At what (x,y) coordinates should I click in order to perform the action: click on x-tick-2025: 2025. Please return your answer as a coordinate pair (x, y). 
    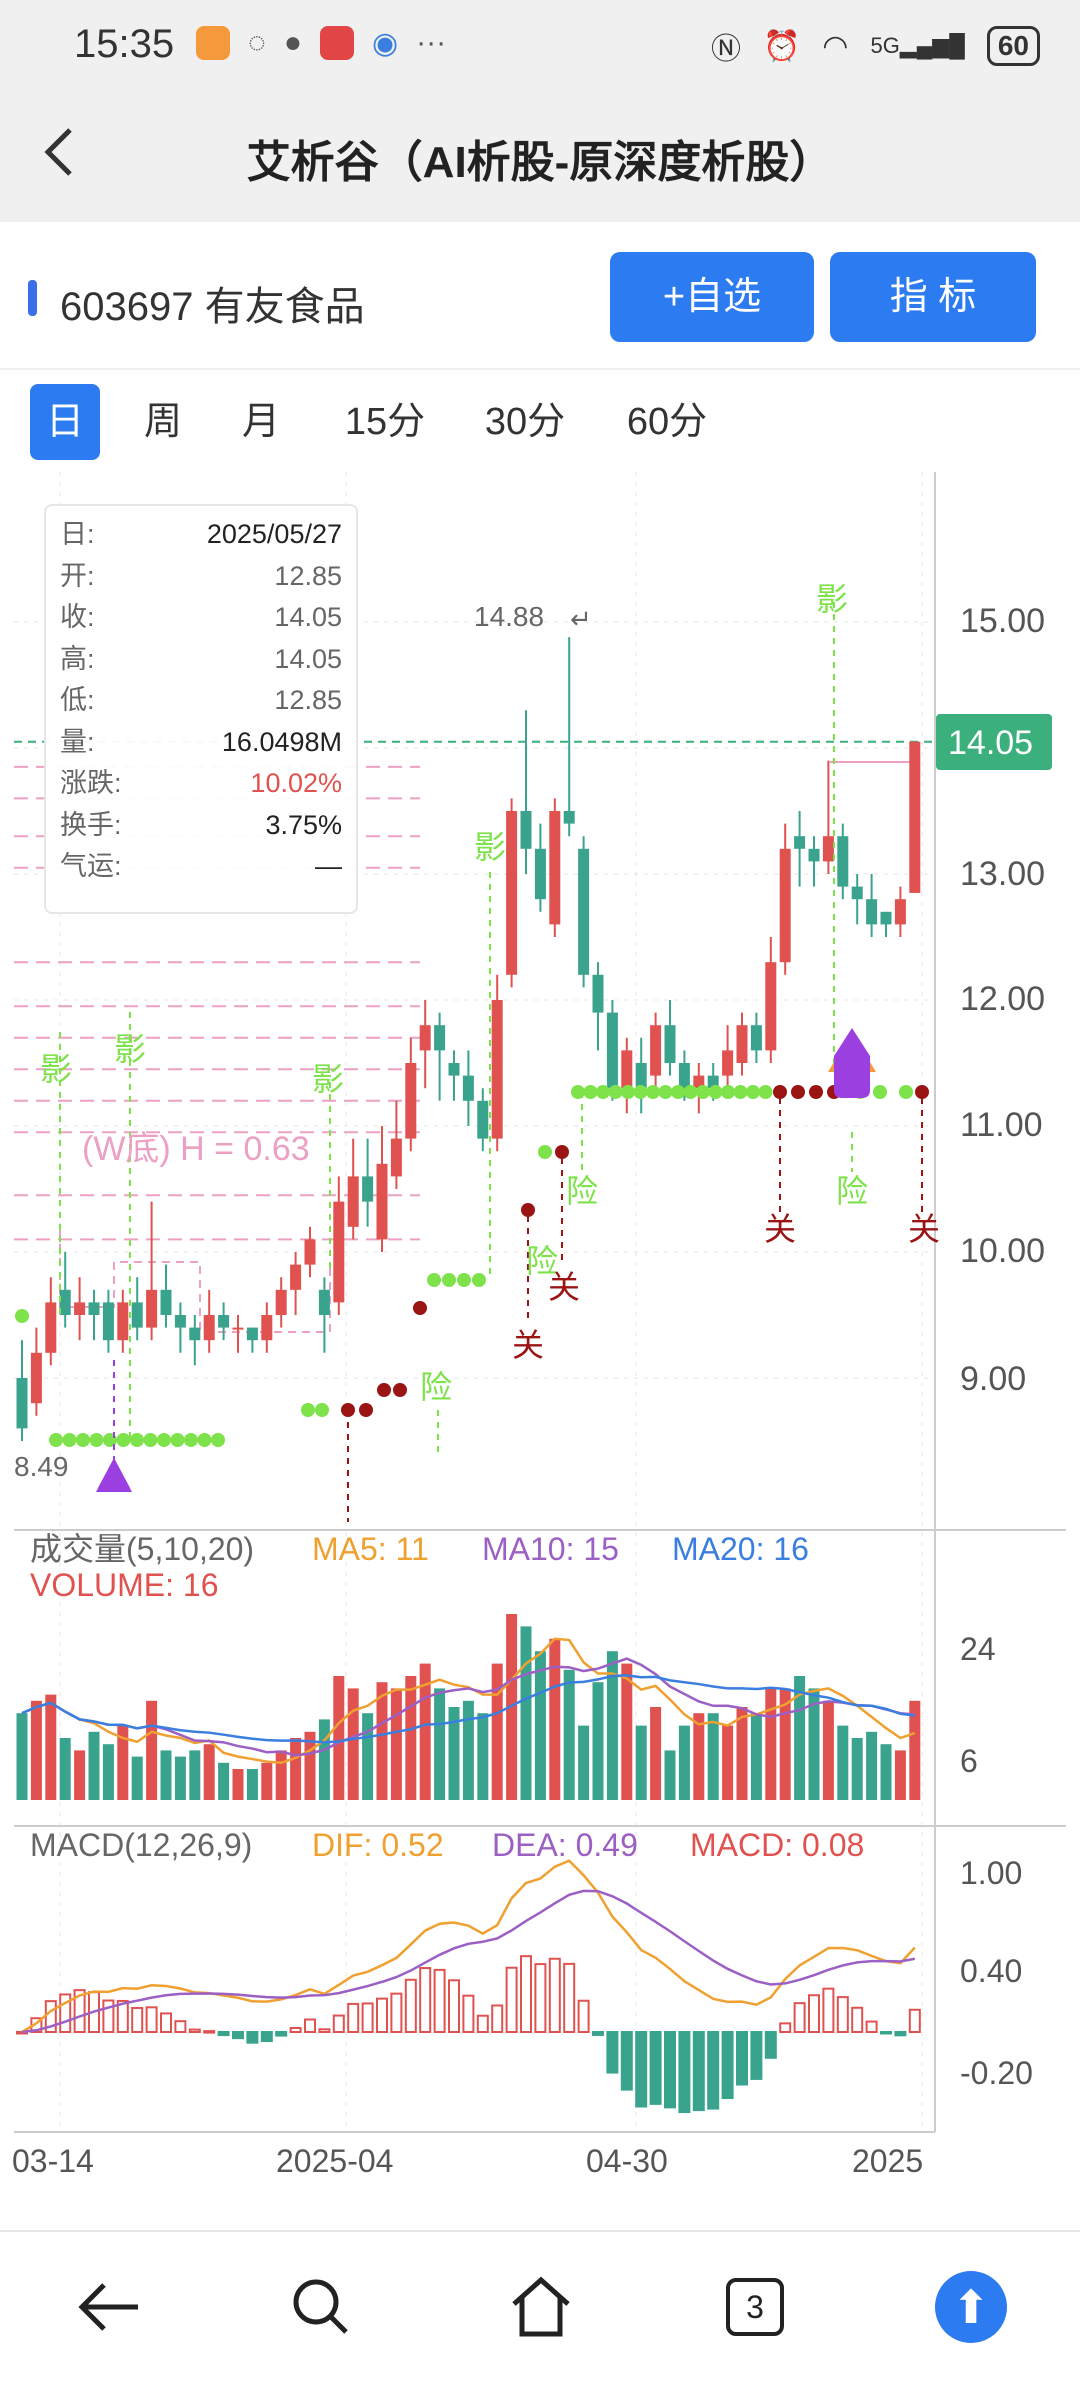
    Looking at the image, I should click on (887, 2161).